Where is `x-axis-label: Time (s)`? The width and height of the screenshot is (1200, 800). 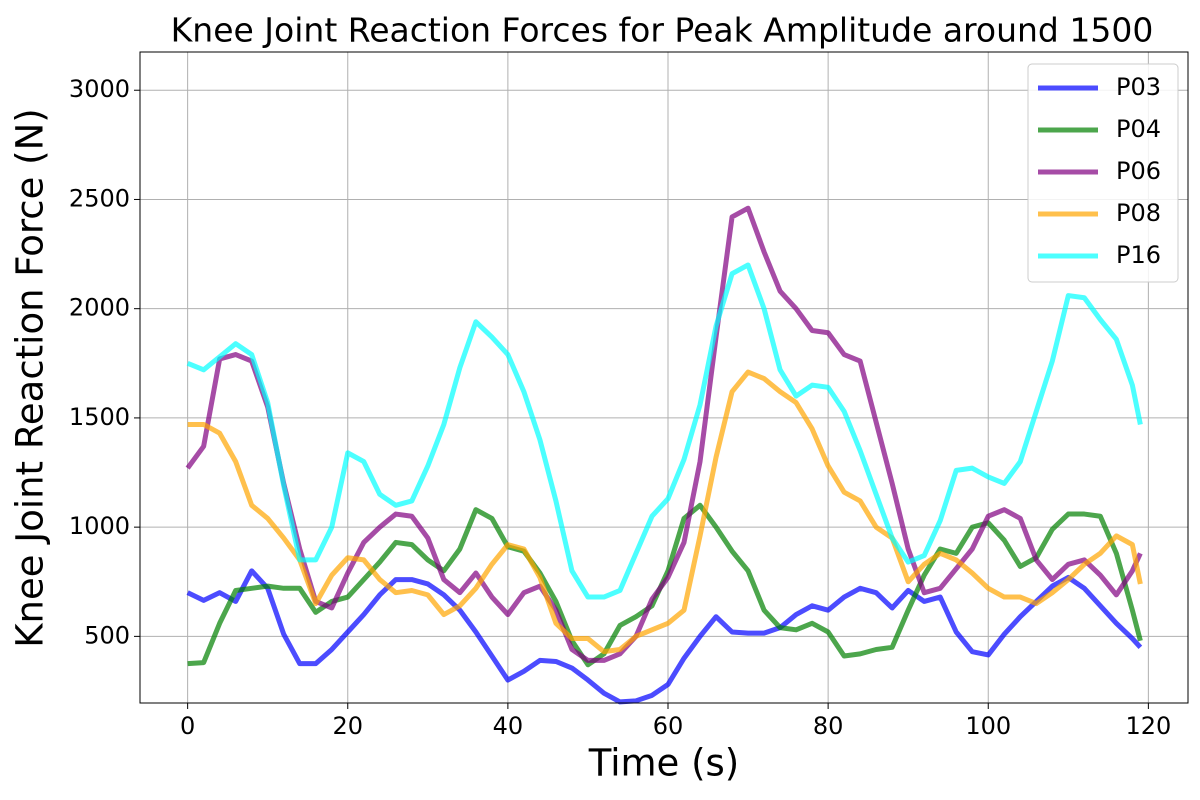
x-axis-label: Time (s) is located at coordinates (663, 763).